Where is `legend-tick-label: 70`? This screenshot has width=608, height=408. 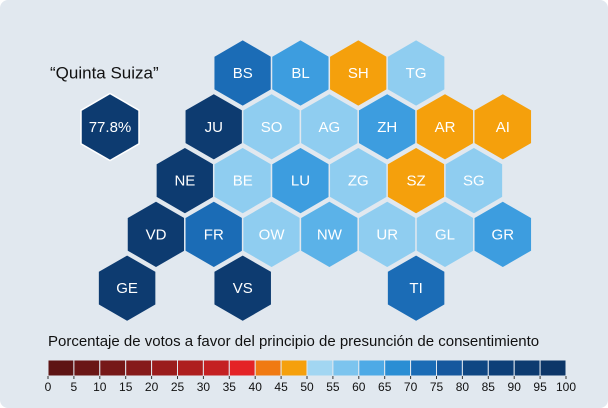
legend-tick-label: 70 is located at coordinates (411, 387).